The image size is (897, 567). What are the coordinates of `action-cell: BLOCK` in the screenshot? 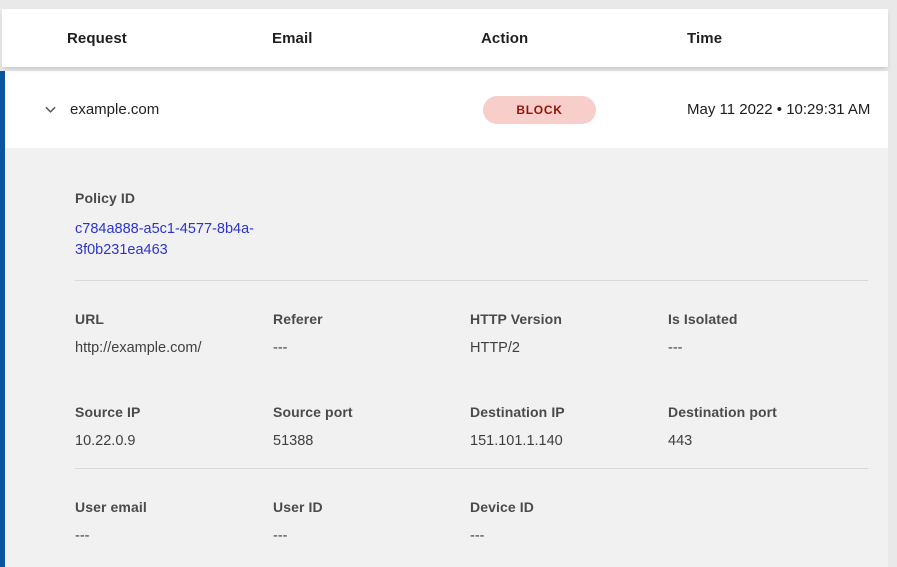 It's located at (584, 109).